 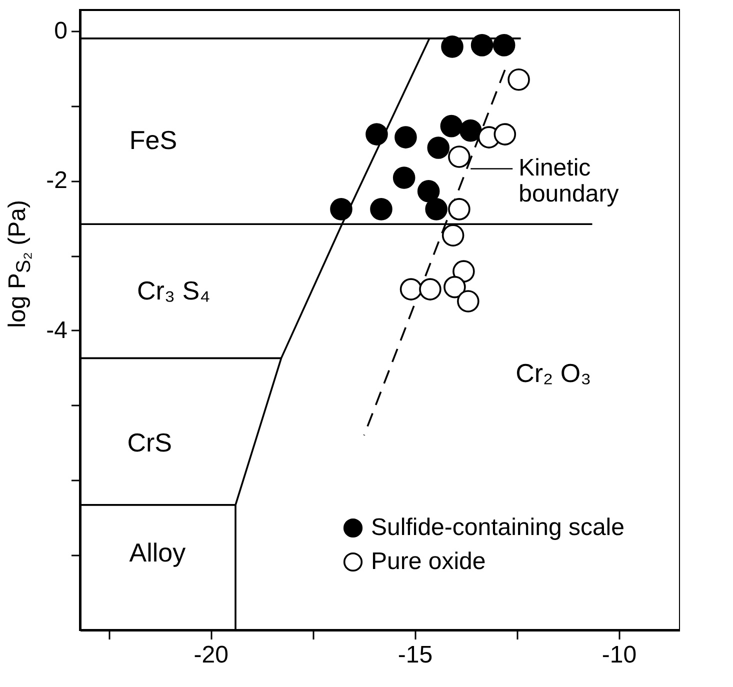 I want to click on annotation: Cr₃ S₄, so click(x=173, y=290).